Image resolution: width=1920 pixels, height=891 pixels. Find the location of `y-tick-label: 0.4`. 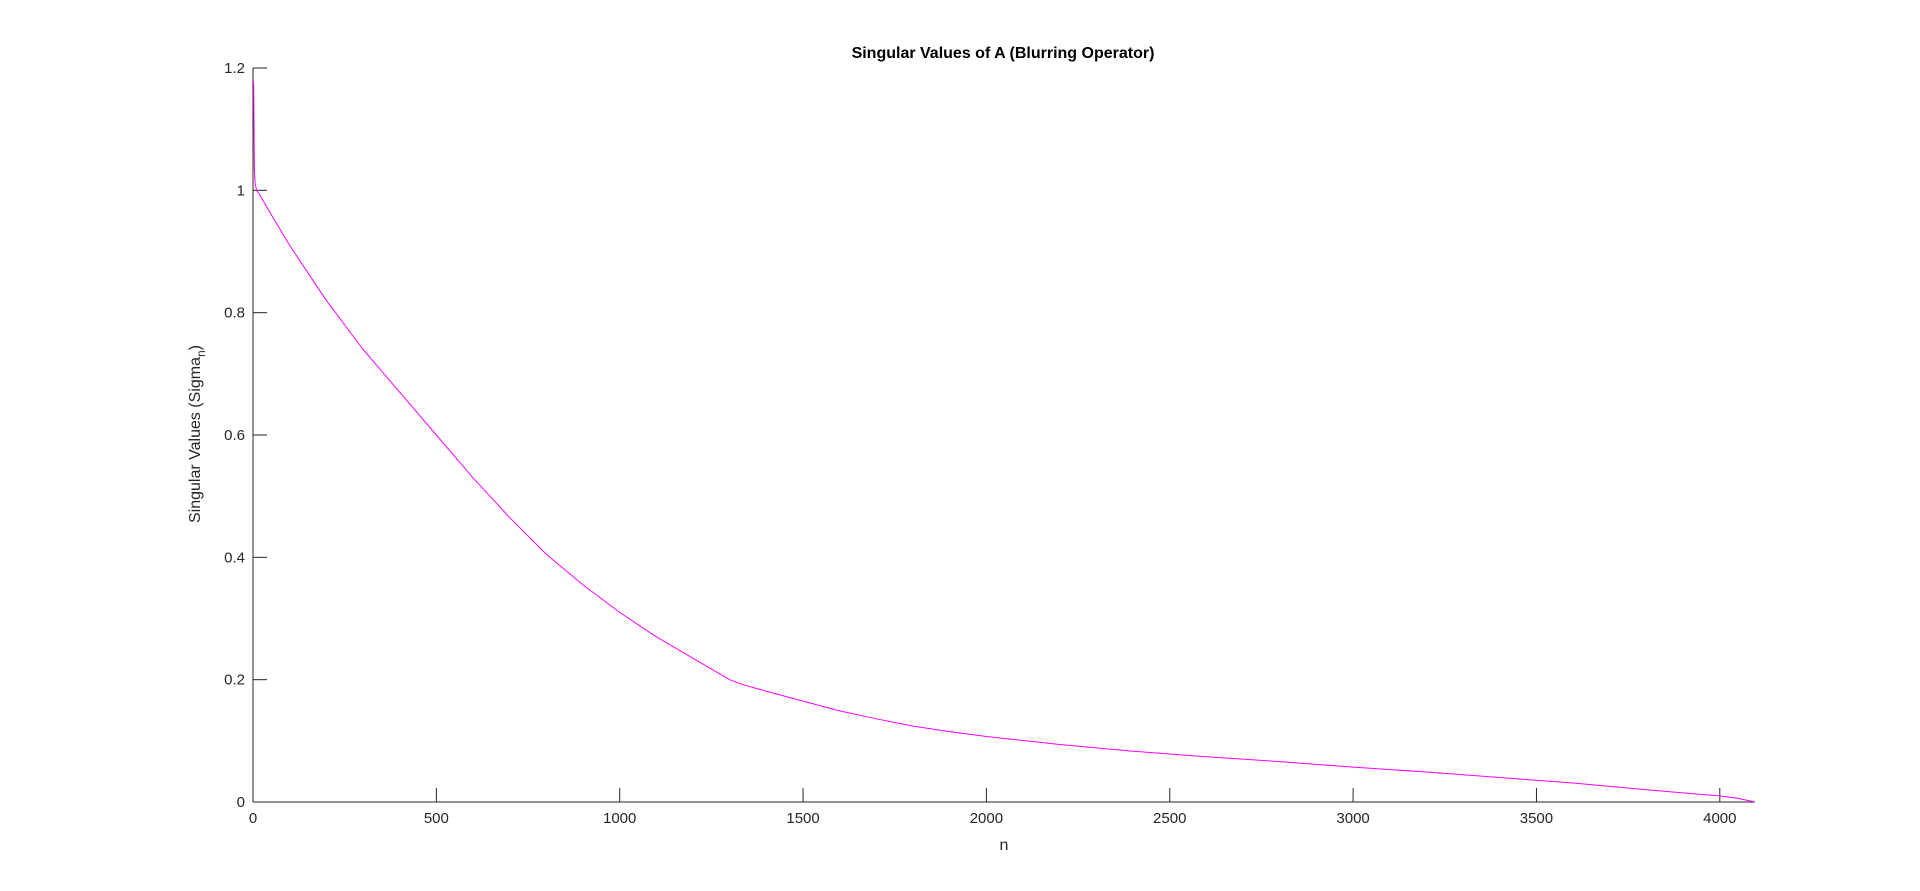

y-tick-label: 0.4 is located at coordinates (234, 557).